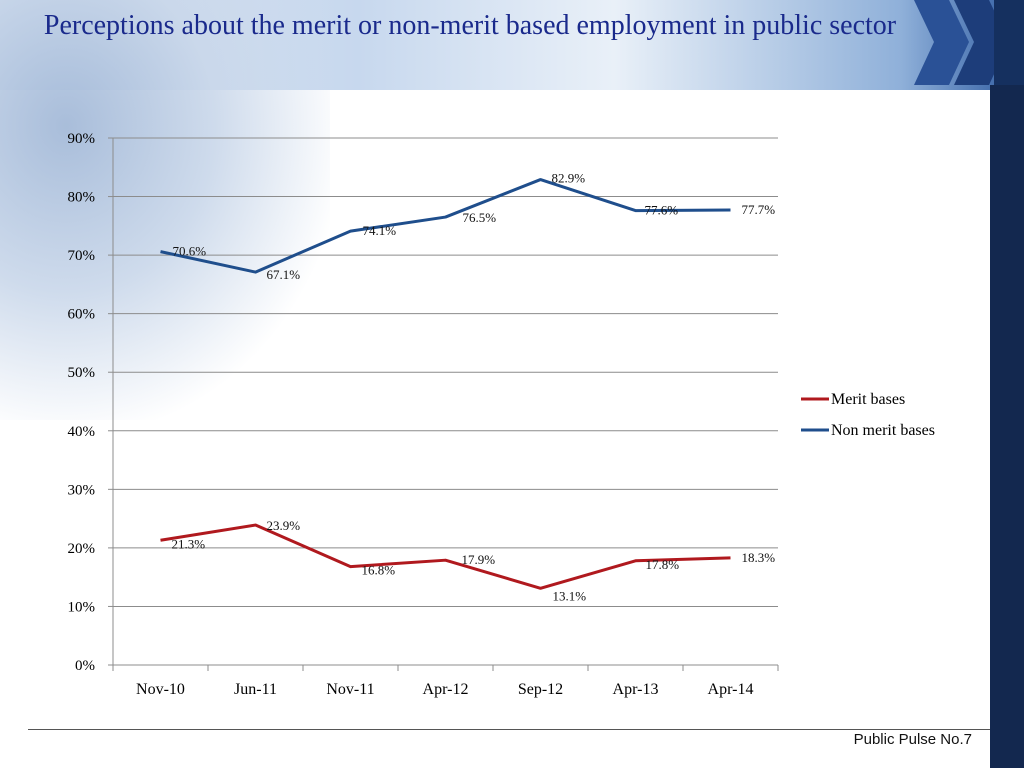 The image size is (1024, 768). What do you see at coordinates (379, 570) in the screenshot?
I see `data-label: 16.8%` at bounding box center [379, 570].